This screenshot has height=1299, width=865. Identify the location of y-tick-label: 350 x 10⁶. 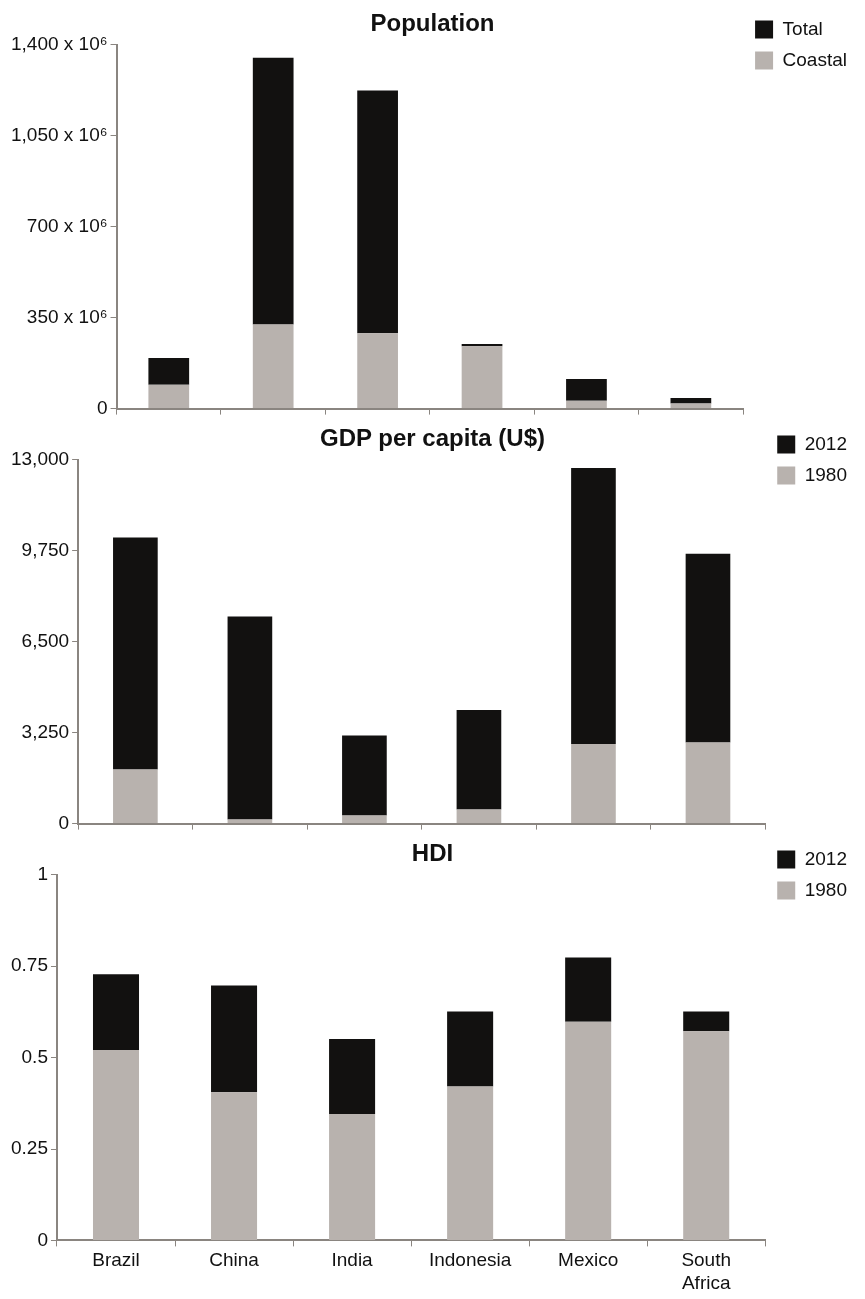
(67, 316).